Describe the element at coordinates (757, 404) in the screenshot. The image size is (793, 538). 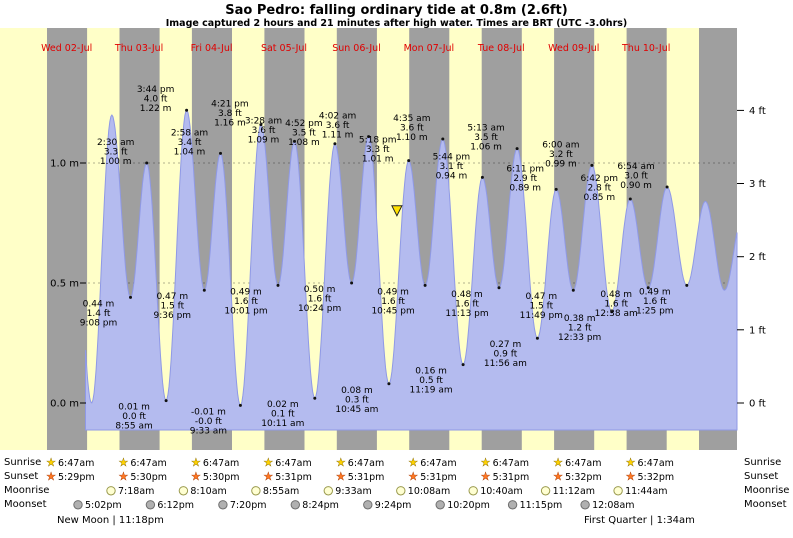
I see `y-axis-label-ft: 0 ft` at that location.